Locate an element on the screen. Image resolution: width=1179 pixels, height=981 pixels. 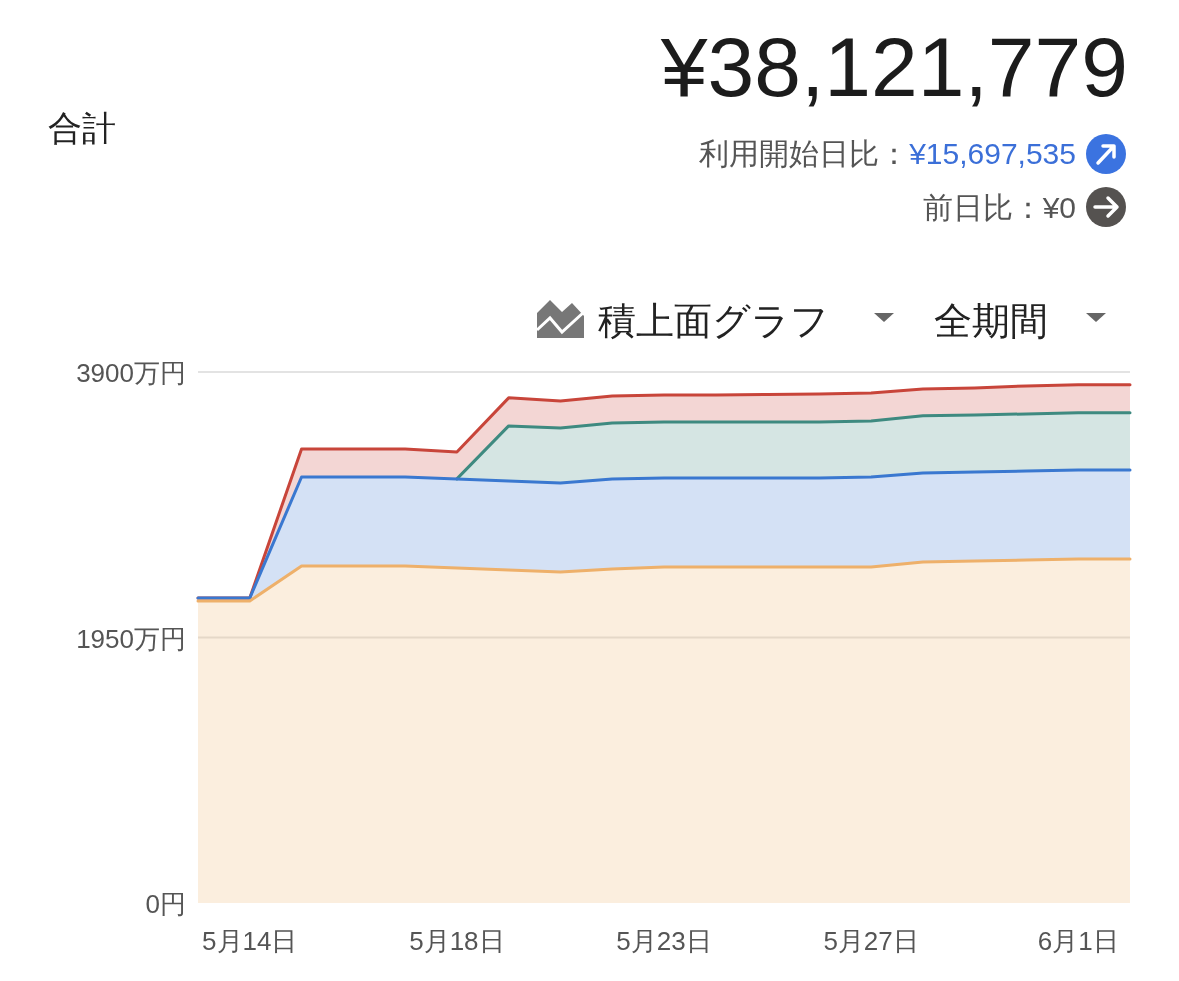
x-tick-label: 6月1日 is located at coordinates (1078, 941).